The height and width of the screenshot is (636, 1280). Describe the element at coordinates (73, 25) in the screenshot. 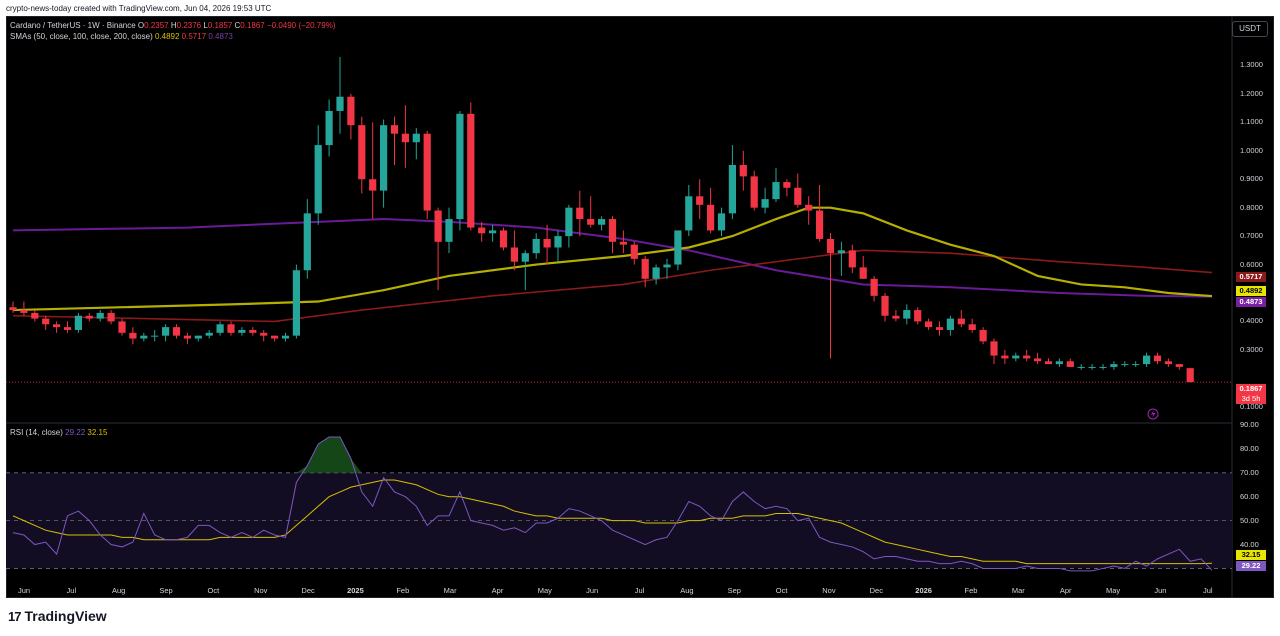

I see `symbol-name: Cardano / TetherUS · 1W · Binance` at that location.